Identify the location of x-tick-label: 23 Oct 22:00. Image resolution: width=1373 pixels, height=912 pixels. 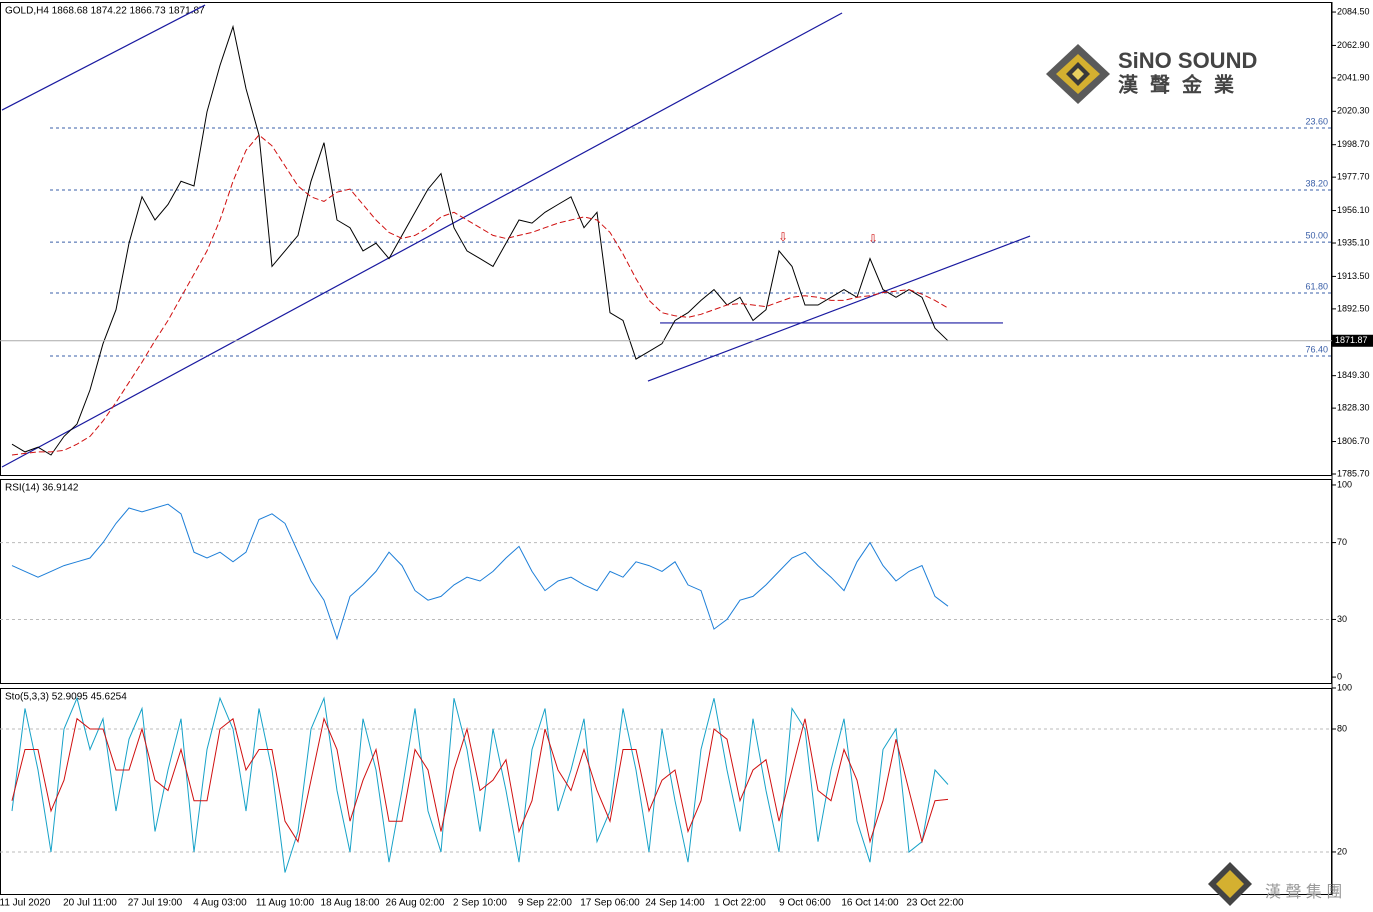
(935, 903).